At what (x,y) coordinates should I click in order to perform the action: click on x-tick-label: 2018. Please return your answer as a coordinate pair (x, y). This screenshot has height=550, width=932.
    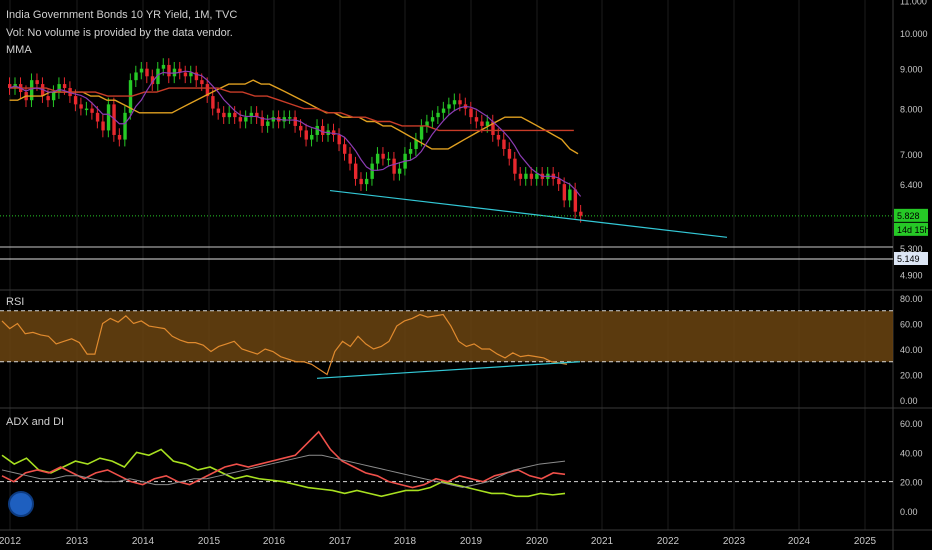
    Looking at the image, I should click on (405, 541).